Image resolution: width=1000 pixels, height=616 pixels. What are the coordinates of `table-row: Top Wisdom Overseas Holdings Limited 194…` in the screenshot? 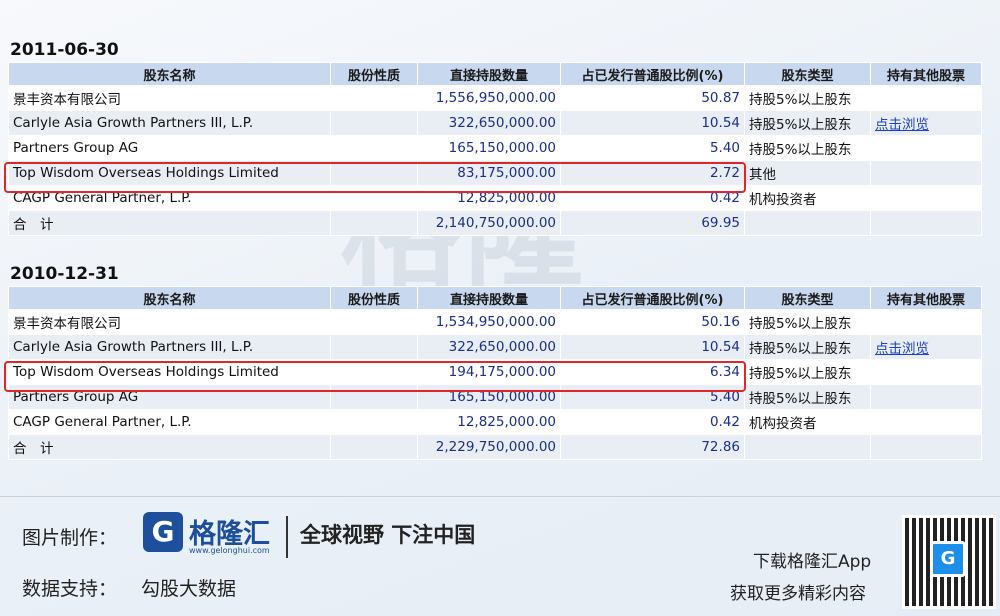 It's located at (495, 372).